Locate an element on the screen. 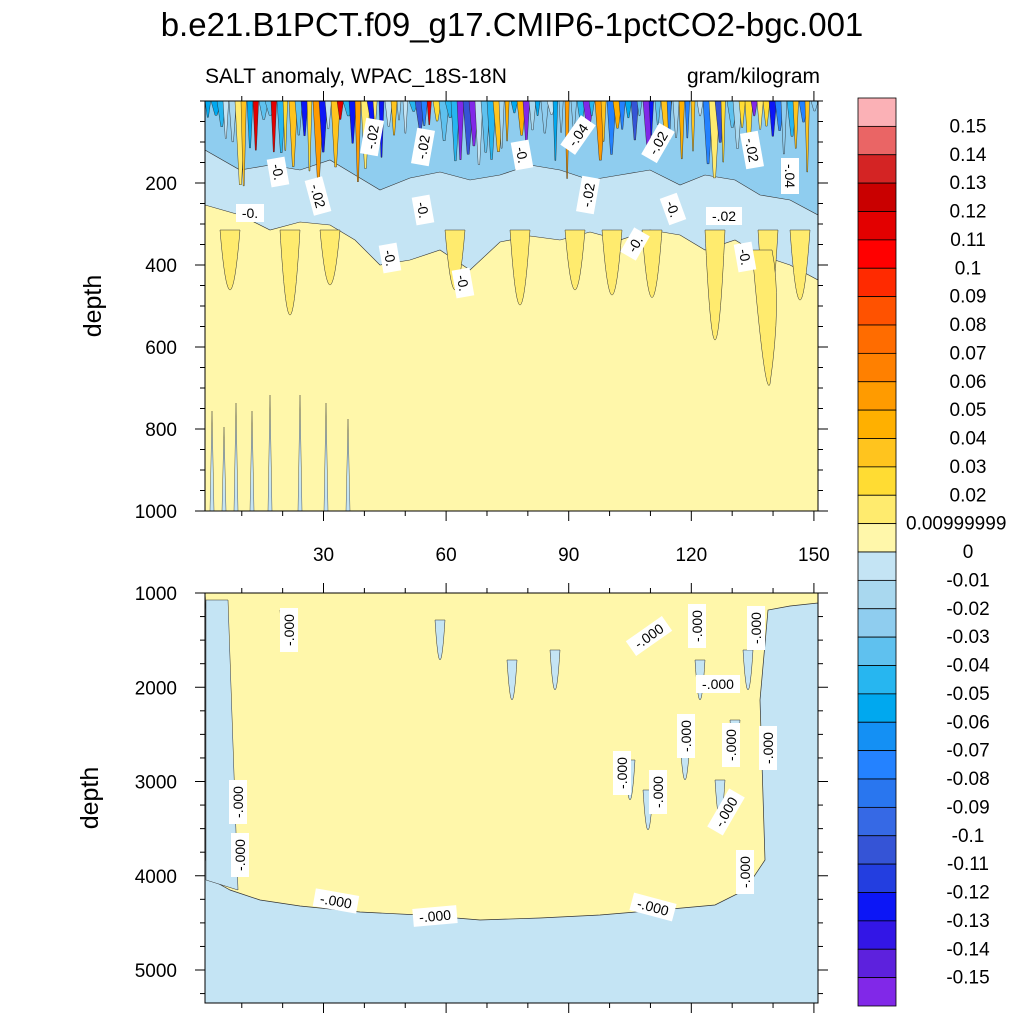 This screenshot has height=1024, width=1024. upper-x-tick-label: 30 is located at coordinates (323, 555).